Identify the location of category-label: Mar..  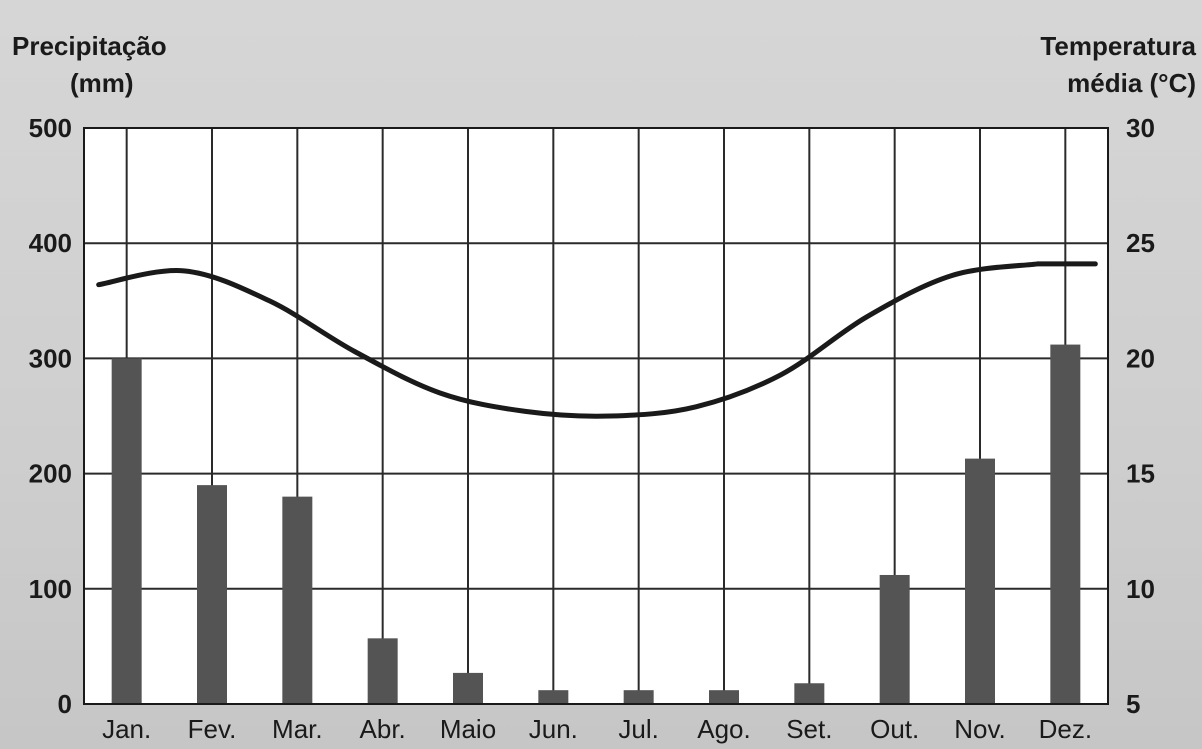
(297, 729).